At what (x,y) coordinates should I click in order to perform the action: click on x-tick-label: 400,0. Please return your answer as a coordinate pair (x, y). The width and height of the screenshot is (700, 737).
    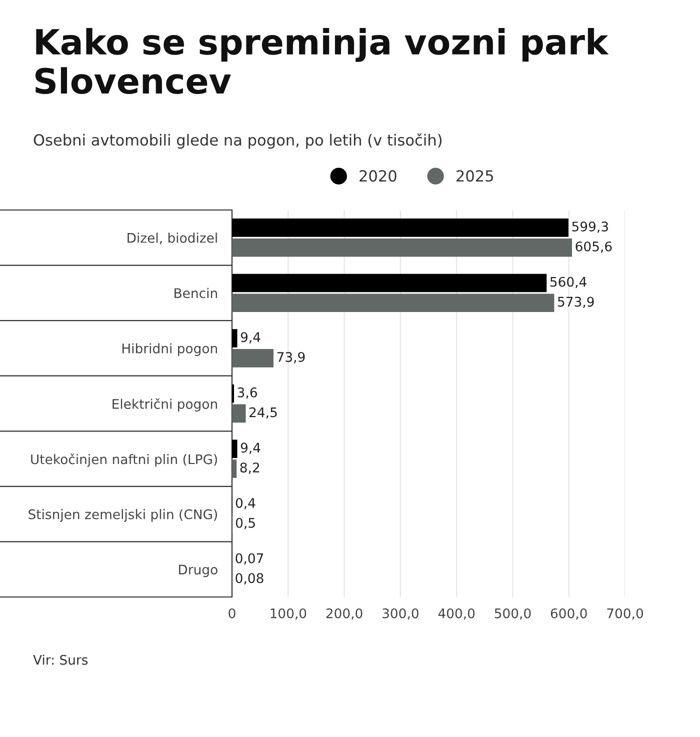
    Looking at the image, I should click on (456, 614).